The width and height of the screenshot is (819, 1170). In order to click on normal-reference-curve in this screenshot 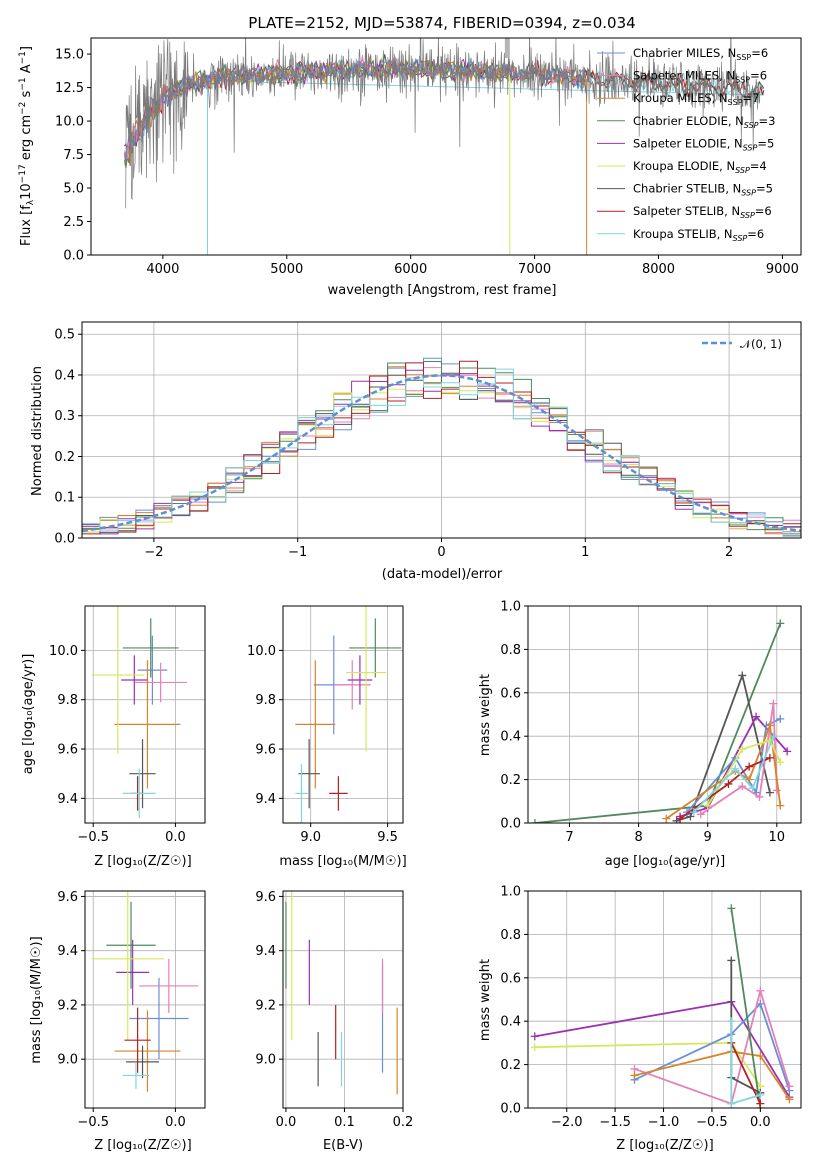, I will do `click(441, 453)`.